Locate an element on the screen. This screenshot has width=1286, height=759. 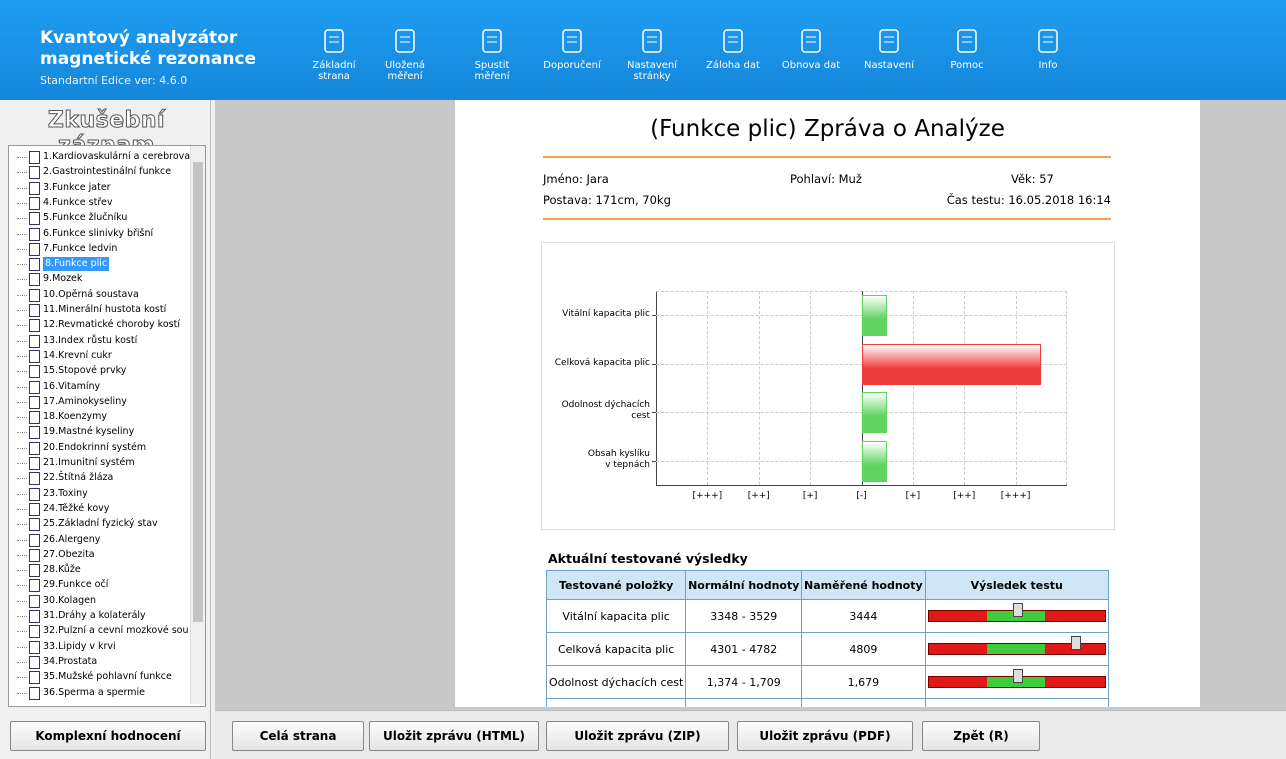
toolbar-button: Info is located at coordinates (1048, 49).